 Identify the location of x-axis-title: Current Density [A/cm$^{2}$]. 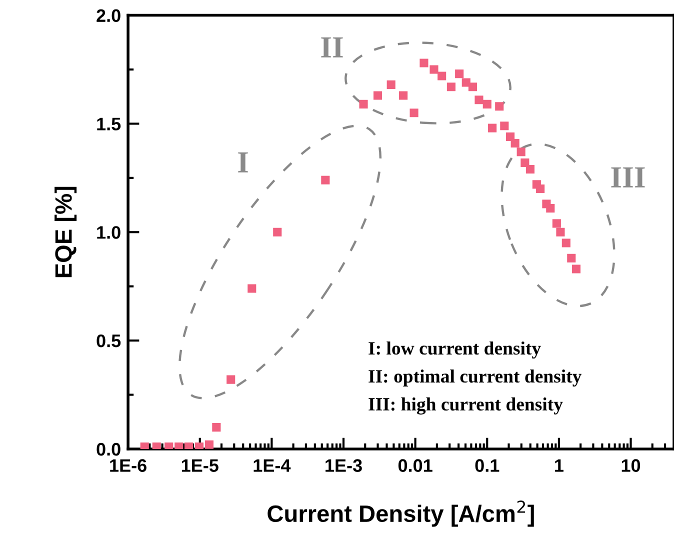
(401, 513).